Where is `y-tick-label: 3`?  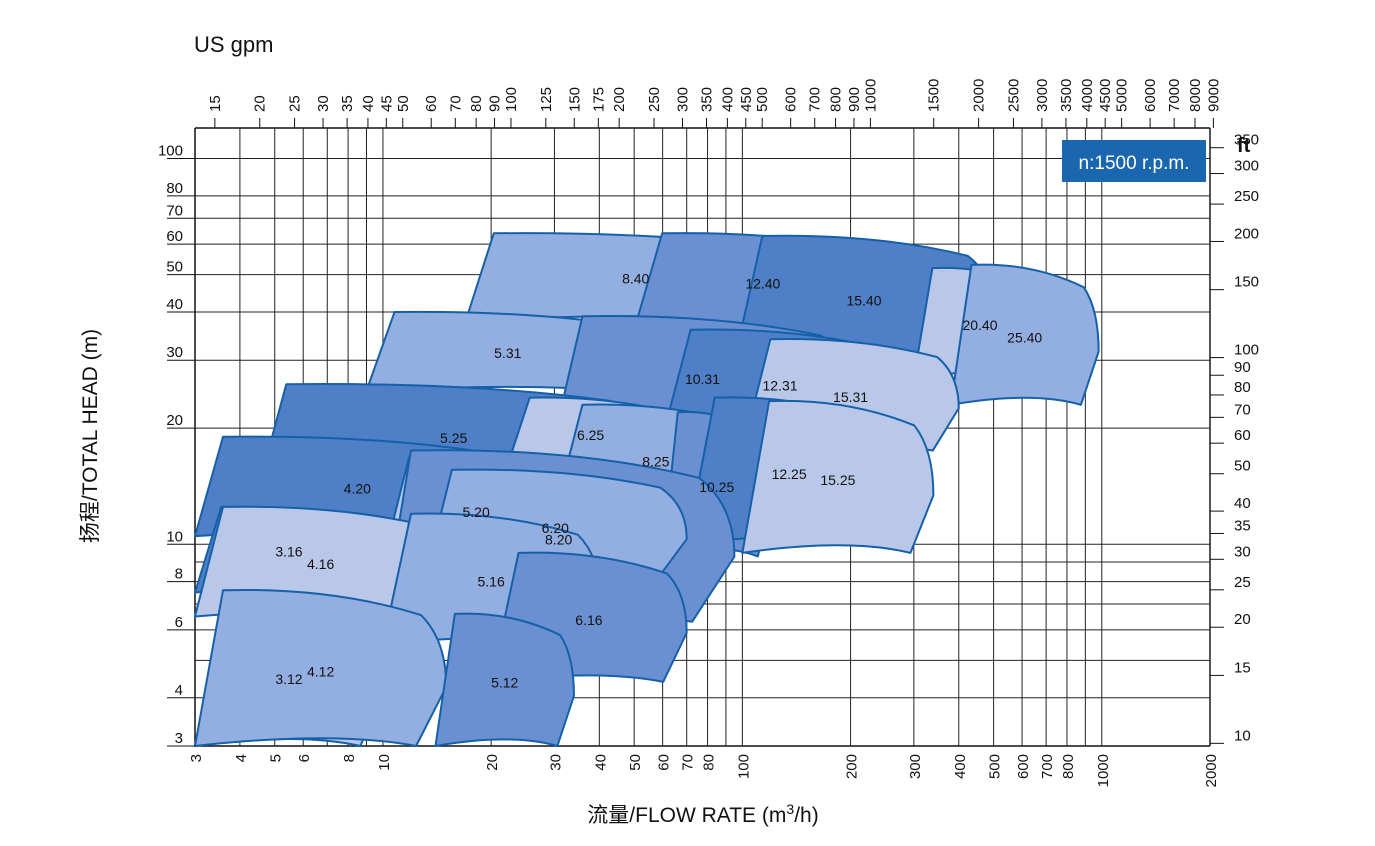
y-tick-label: 3 is located at coordinates (179, 738).